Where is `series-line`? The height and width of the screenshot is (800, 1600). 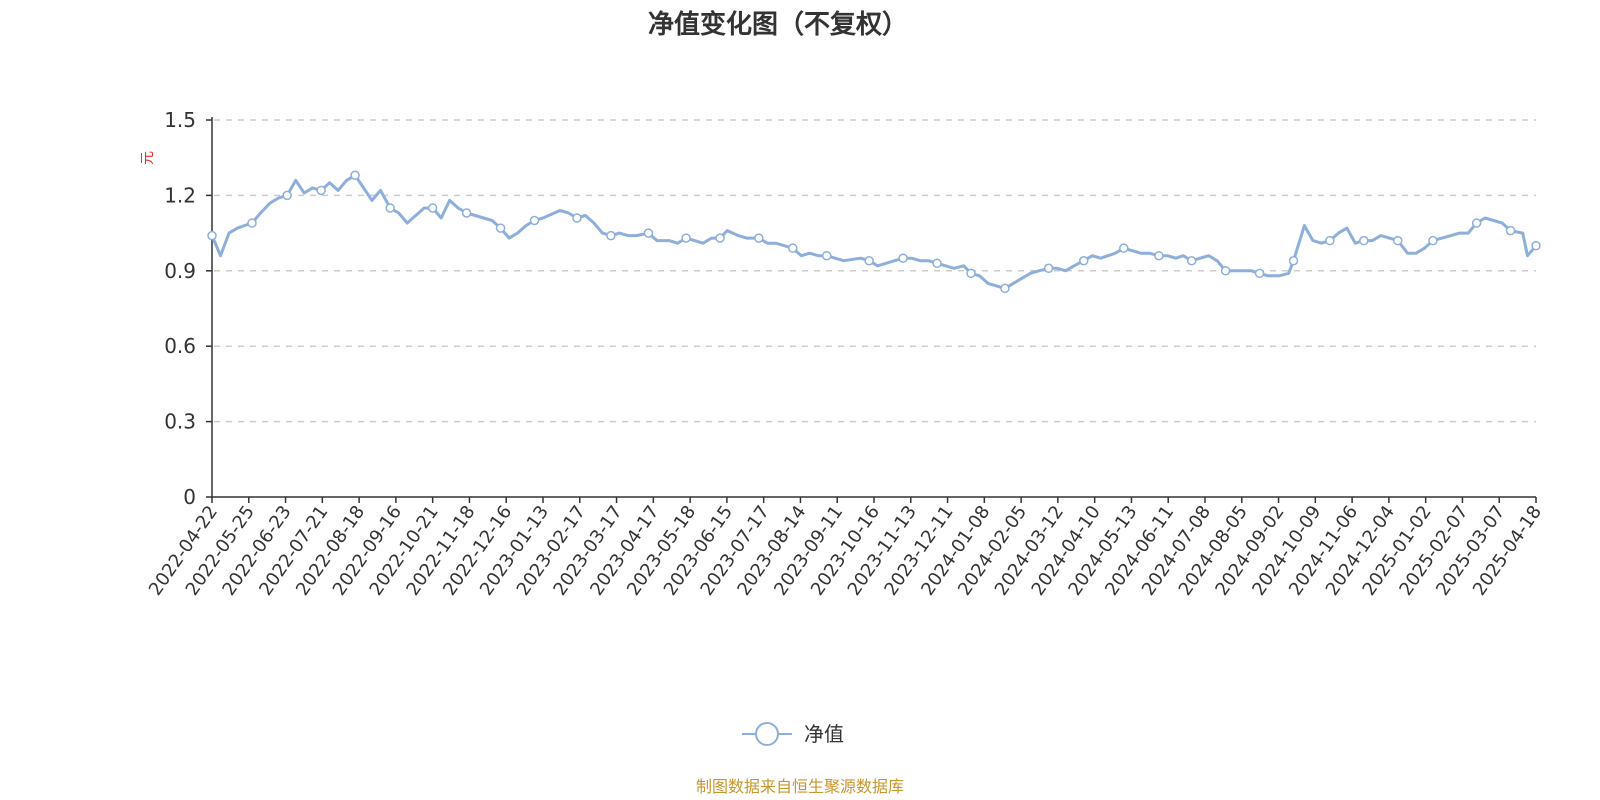
series-line is located at coordinates (874, 231).